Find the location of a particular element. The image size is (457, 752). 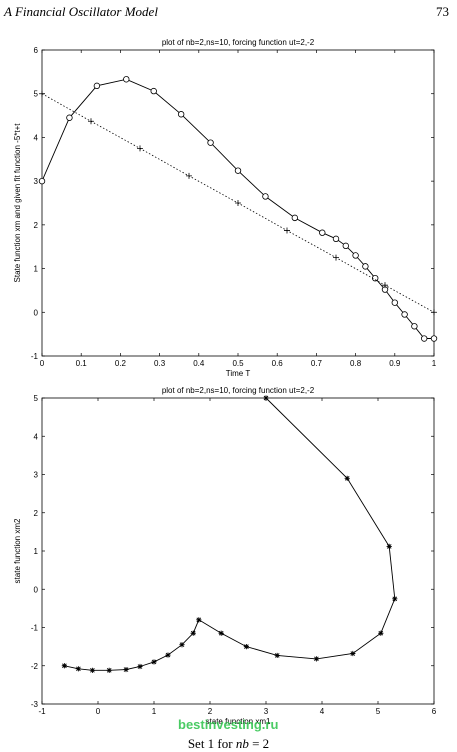

chart1-xtick-label: 0.6 is located at coordinates (278, 363).